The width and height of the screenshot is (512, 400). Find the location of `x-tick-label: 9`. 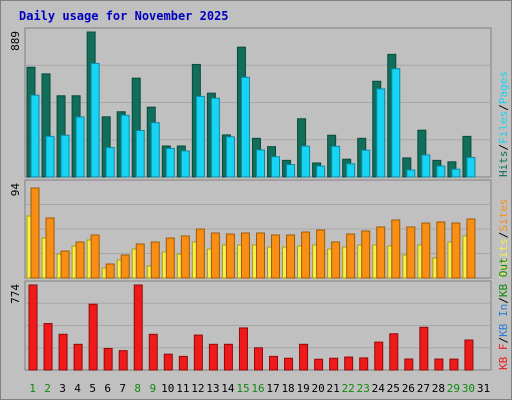

x-tick-label: 9 is located at coordinates (152, 388).